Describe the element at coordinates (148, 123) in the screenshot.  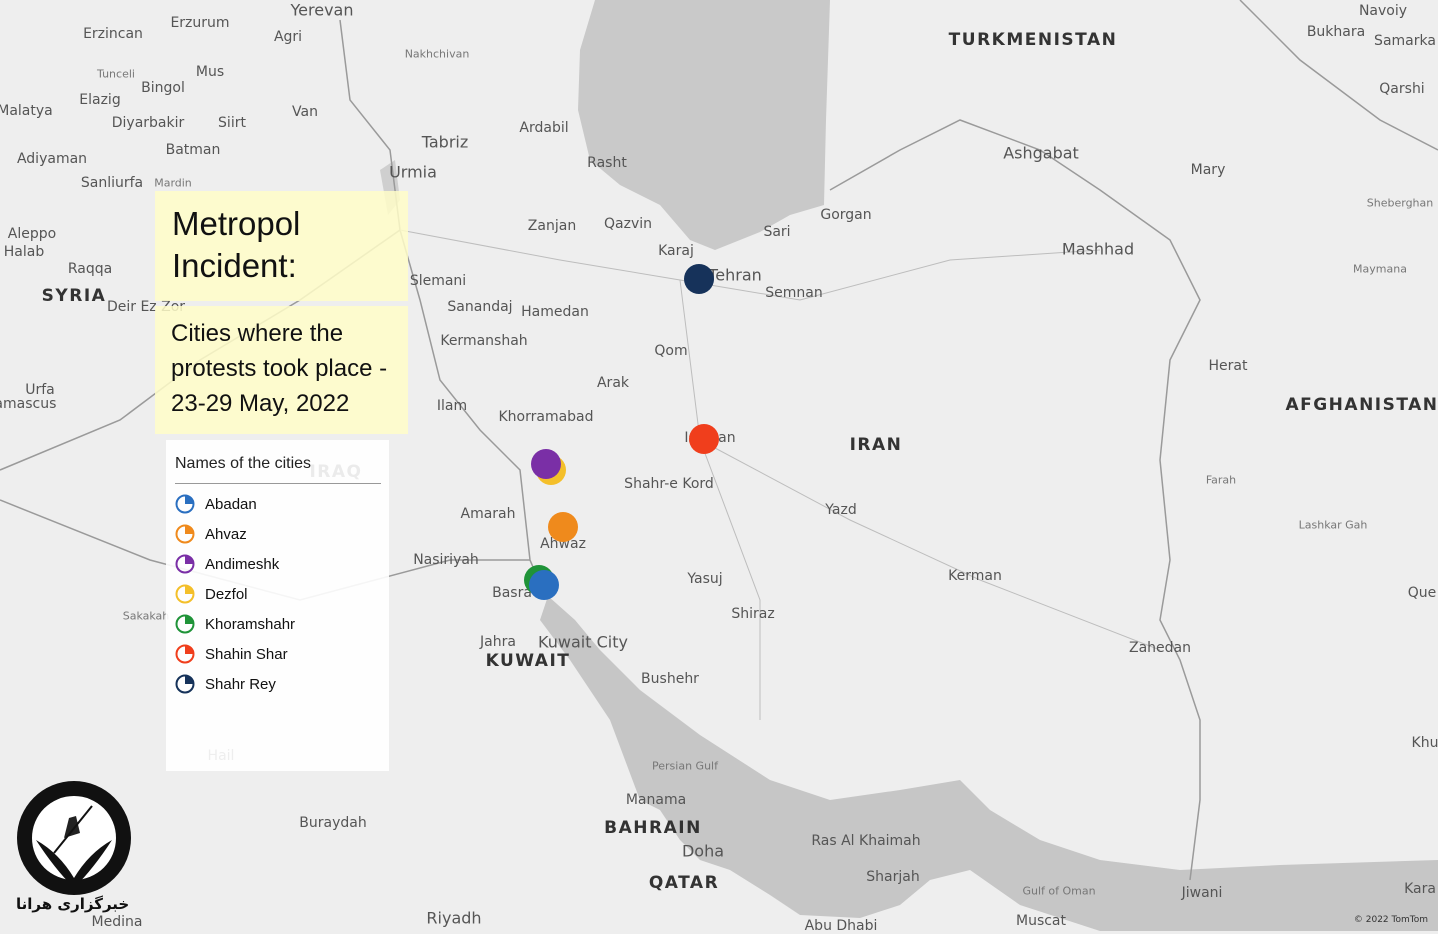
I see `city-label: Diyarbakir` at that location.